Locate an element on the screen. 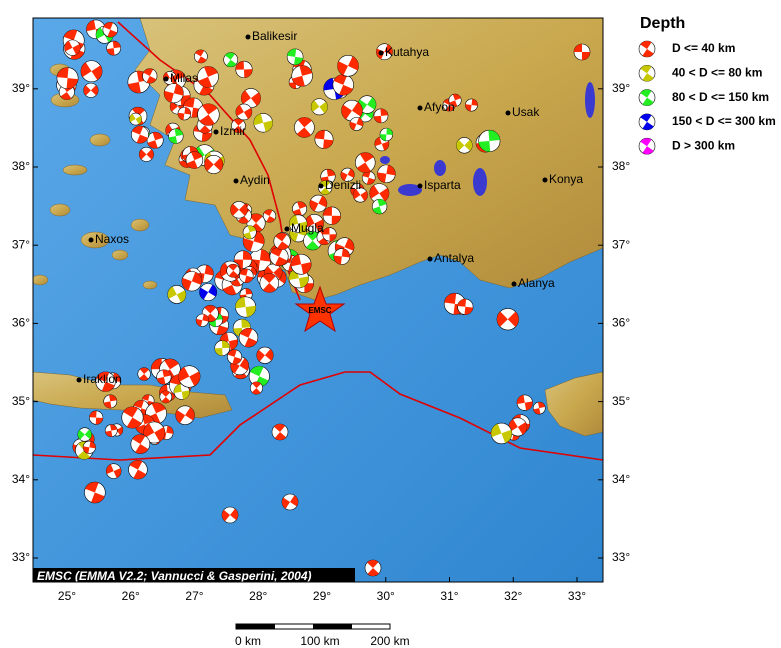 The width and height of the screenshot is (781, 648). x-tick-label: 33° is located at coordinates (577, 596).